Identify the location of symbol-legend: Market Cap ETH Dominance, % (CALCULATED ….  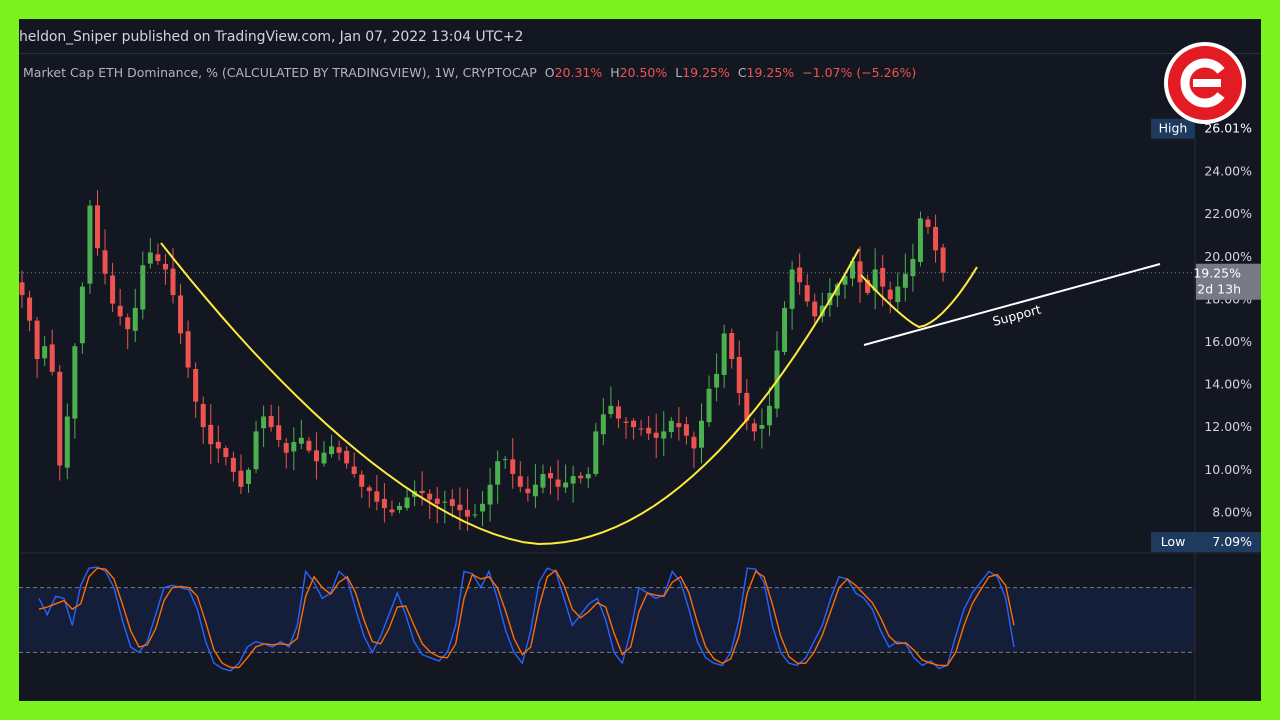
(469, 72).